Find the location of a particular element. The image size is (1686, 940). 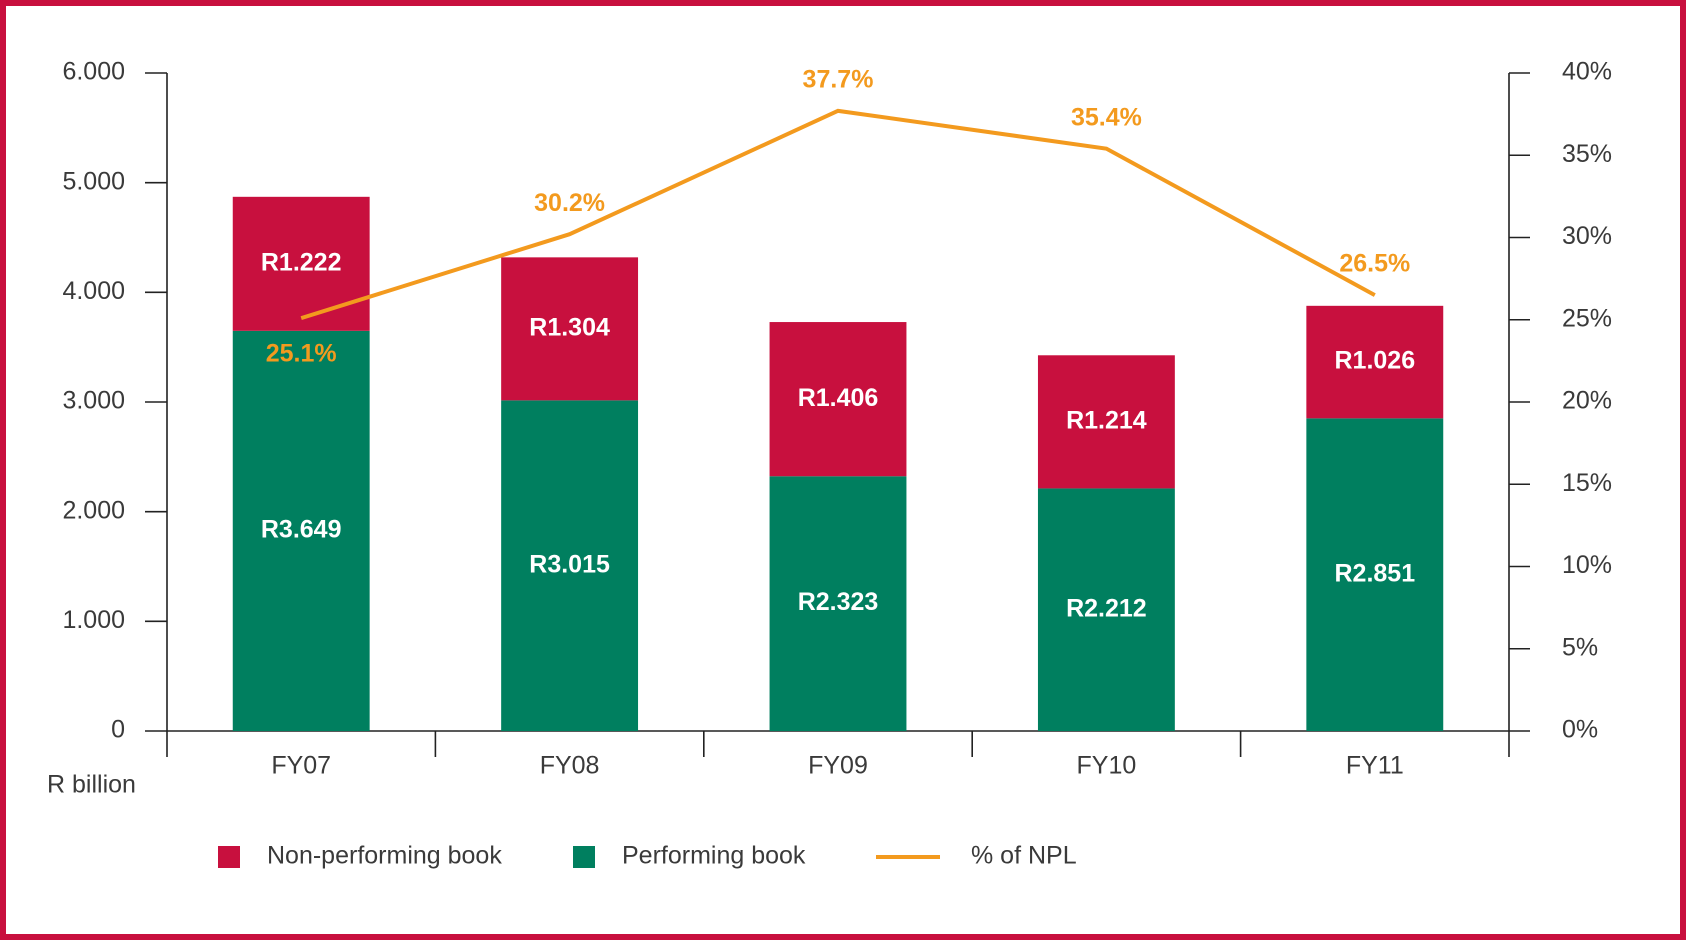

x-tick-label: FY10 is located at coordinates (1107, 766).